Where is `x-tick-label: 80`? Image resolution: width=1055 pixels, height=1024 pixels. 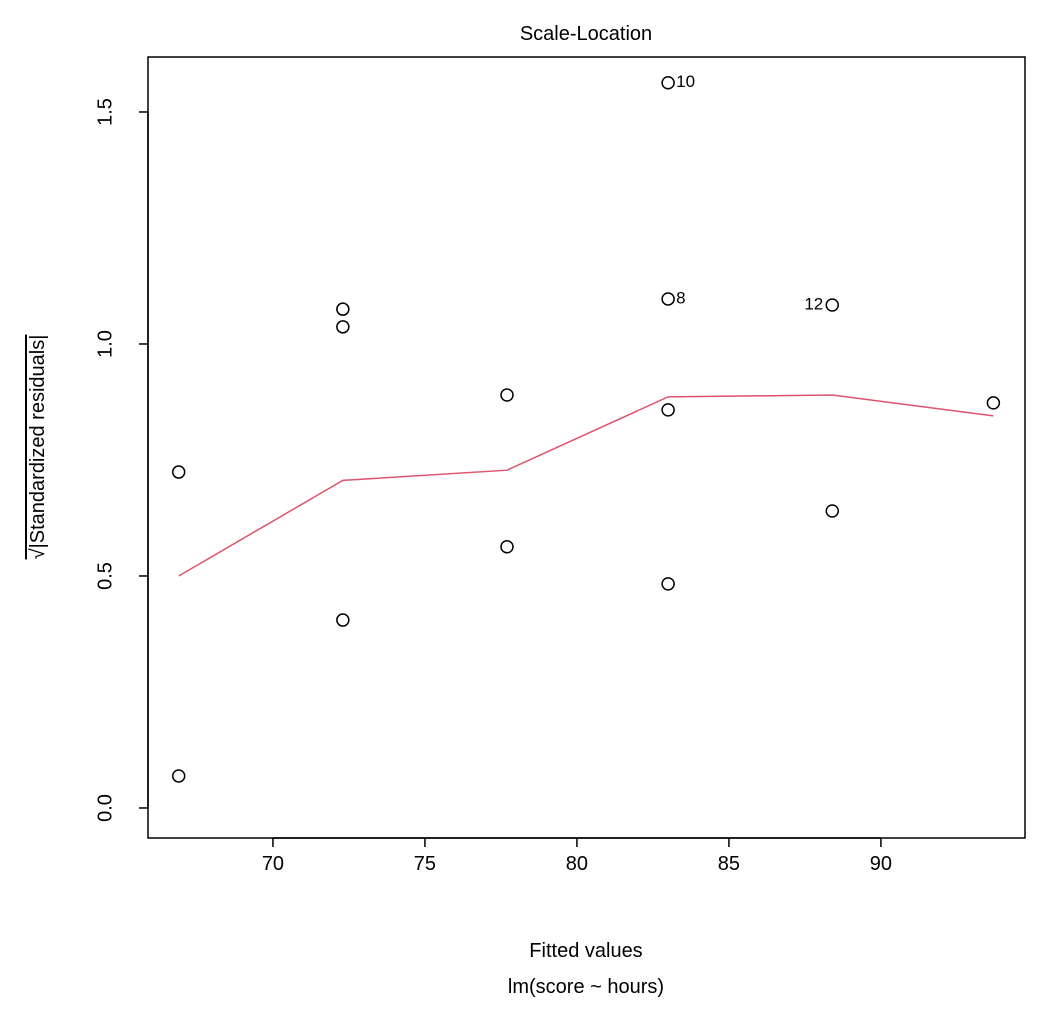 x-tick-label: 80 is located at coordinates (577, 864).